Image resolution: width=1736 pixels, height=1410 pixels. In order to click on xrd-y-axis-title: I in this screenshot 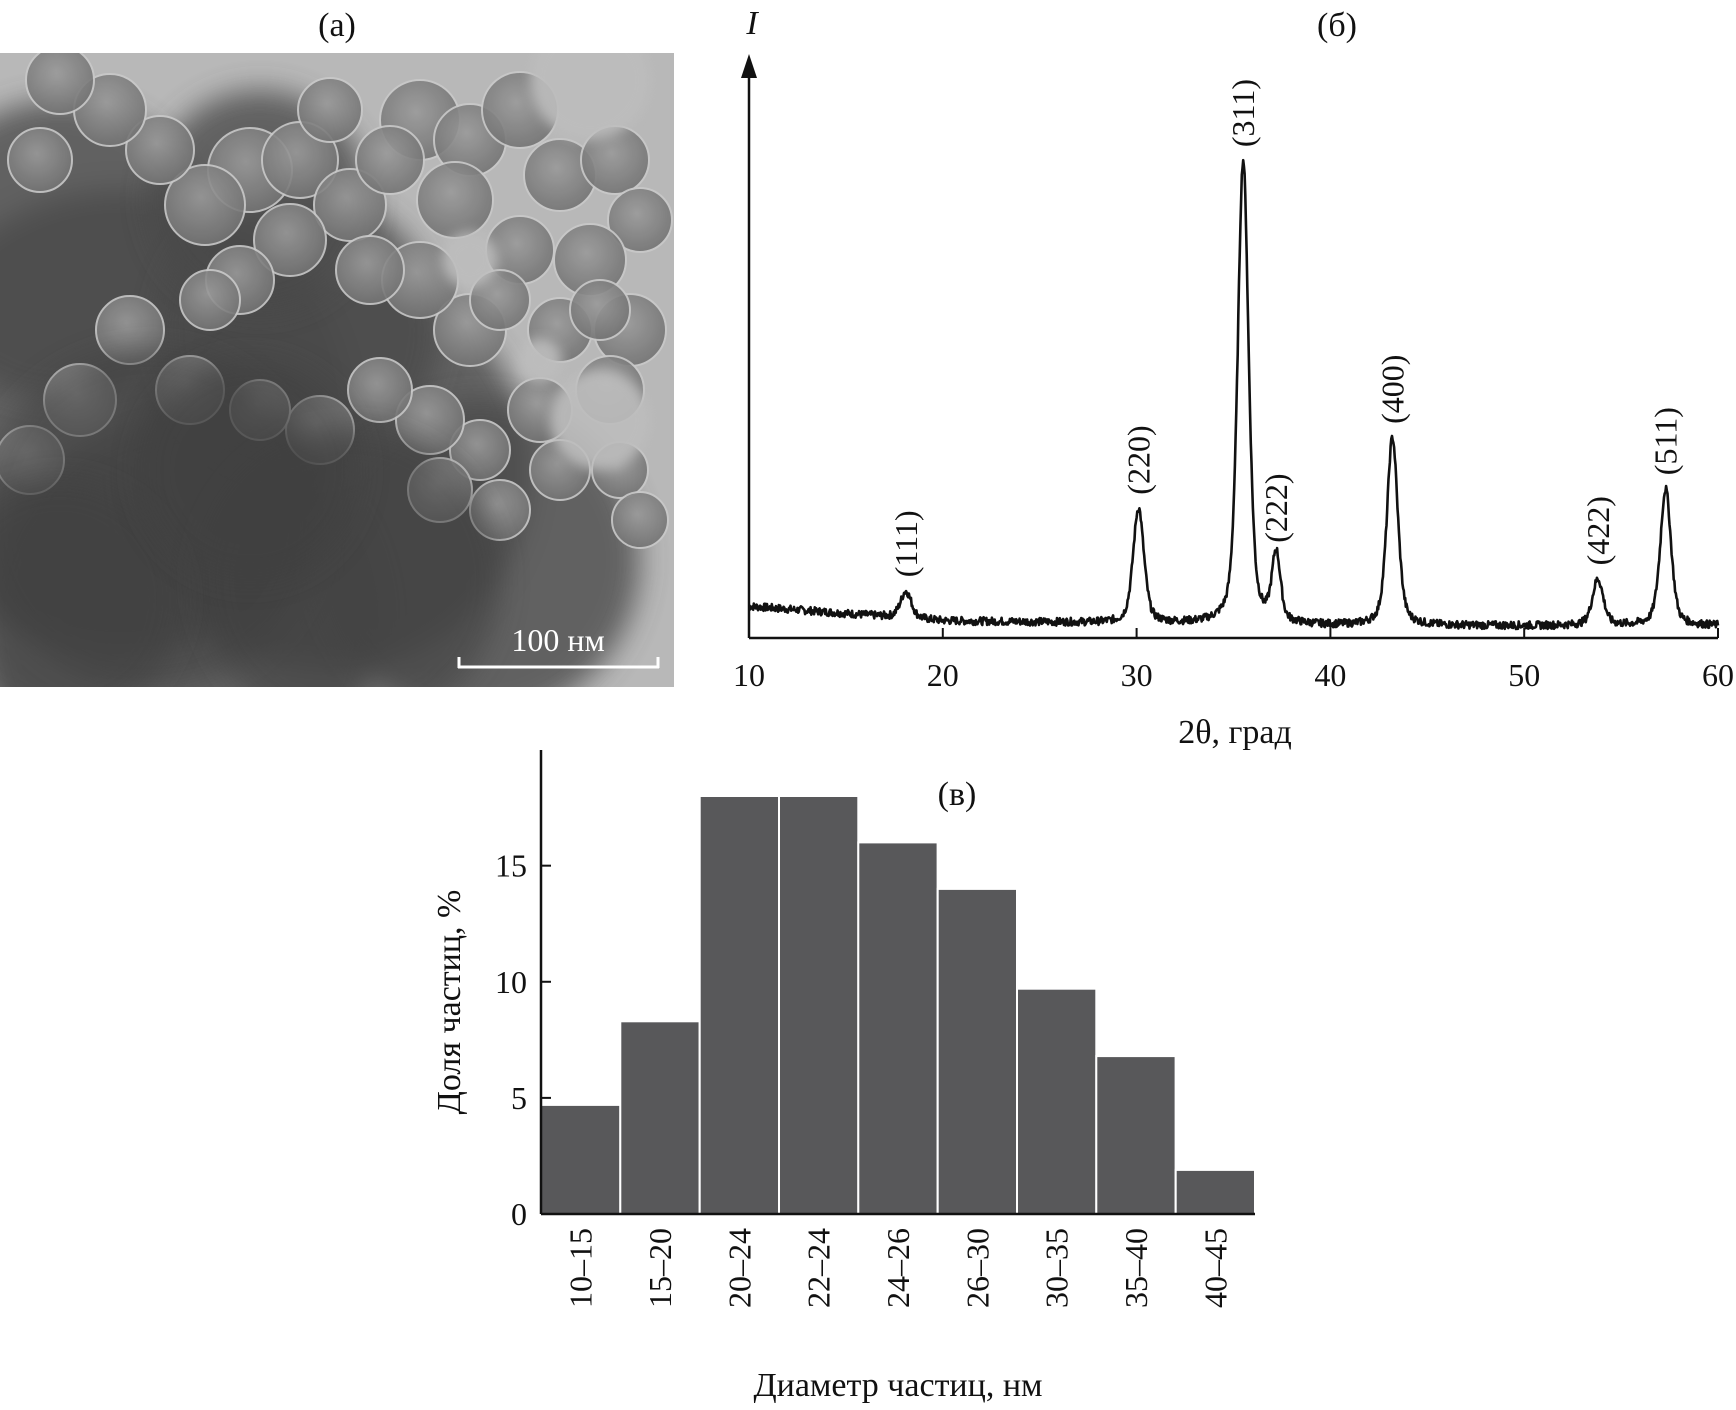, I will do `click(752, 23)`.